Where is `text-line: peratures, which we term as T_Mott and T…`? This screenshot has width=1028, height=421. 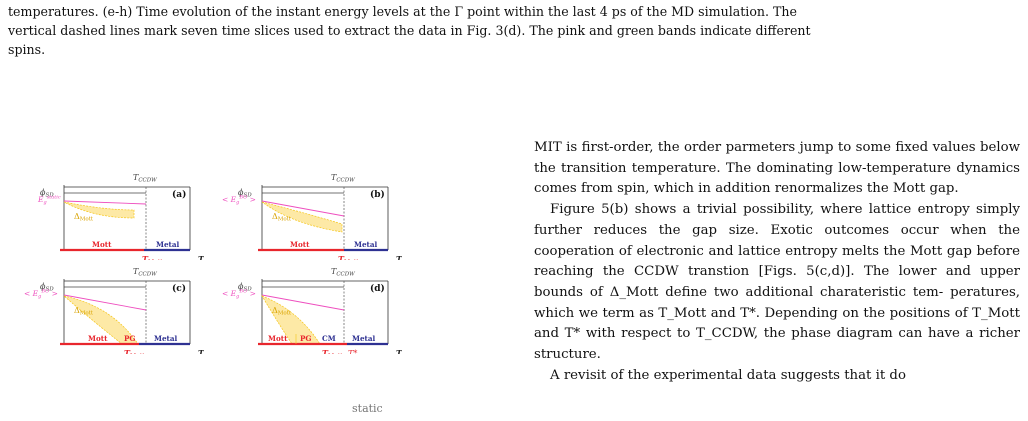 text-line: peratures, which we term as T_Mott and T… is located at coordinates (777, 302).